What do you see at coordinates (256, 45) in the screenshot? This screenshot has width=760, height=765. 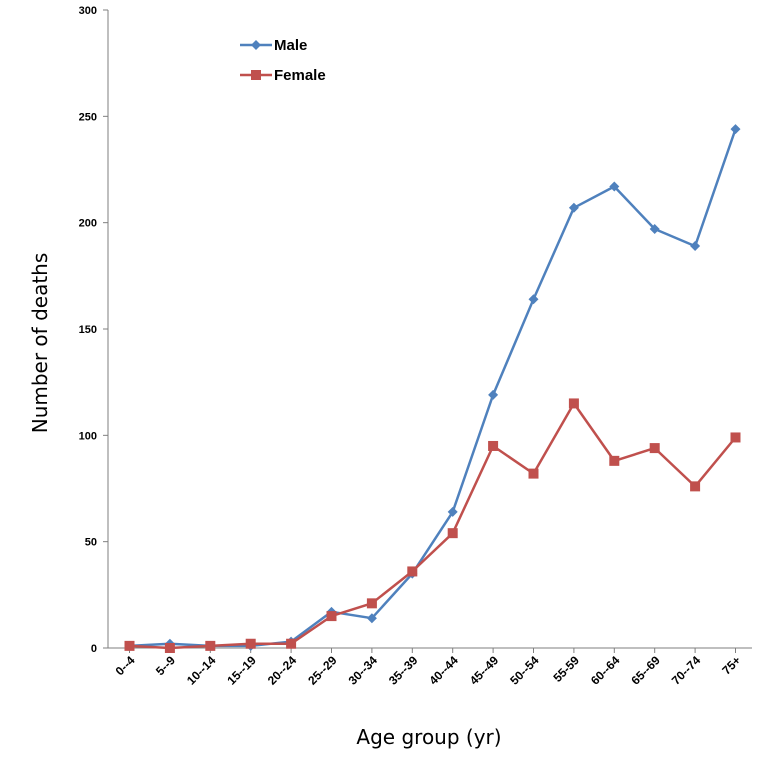 I see `legend-male-marker` at bounding box center [256, 45].